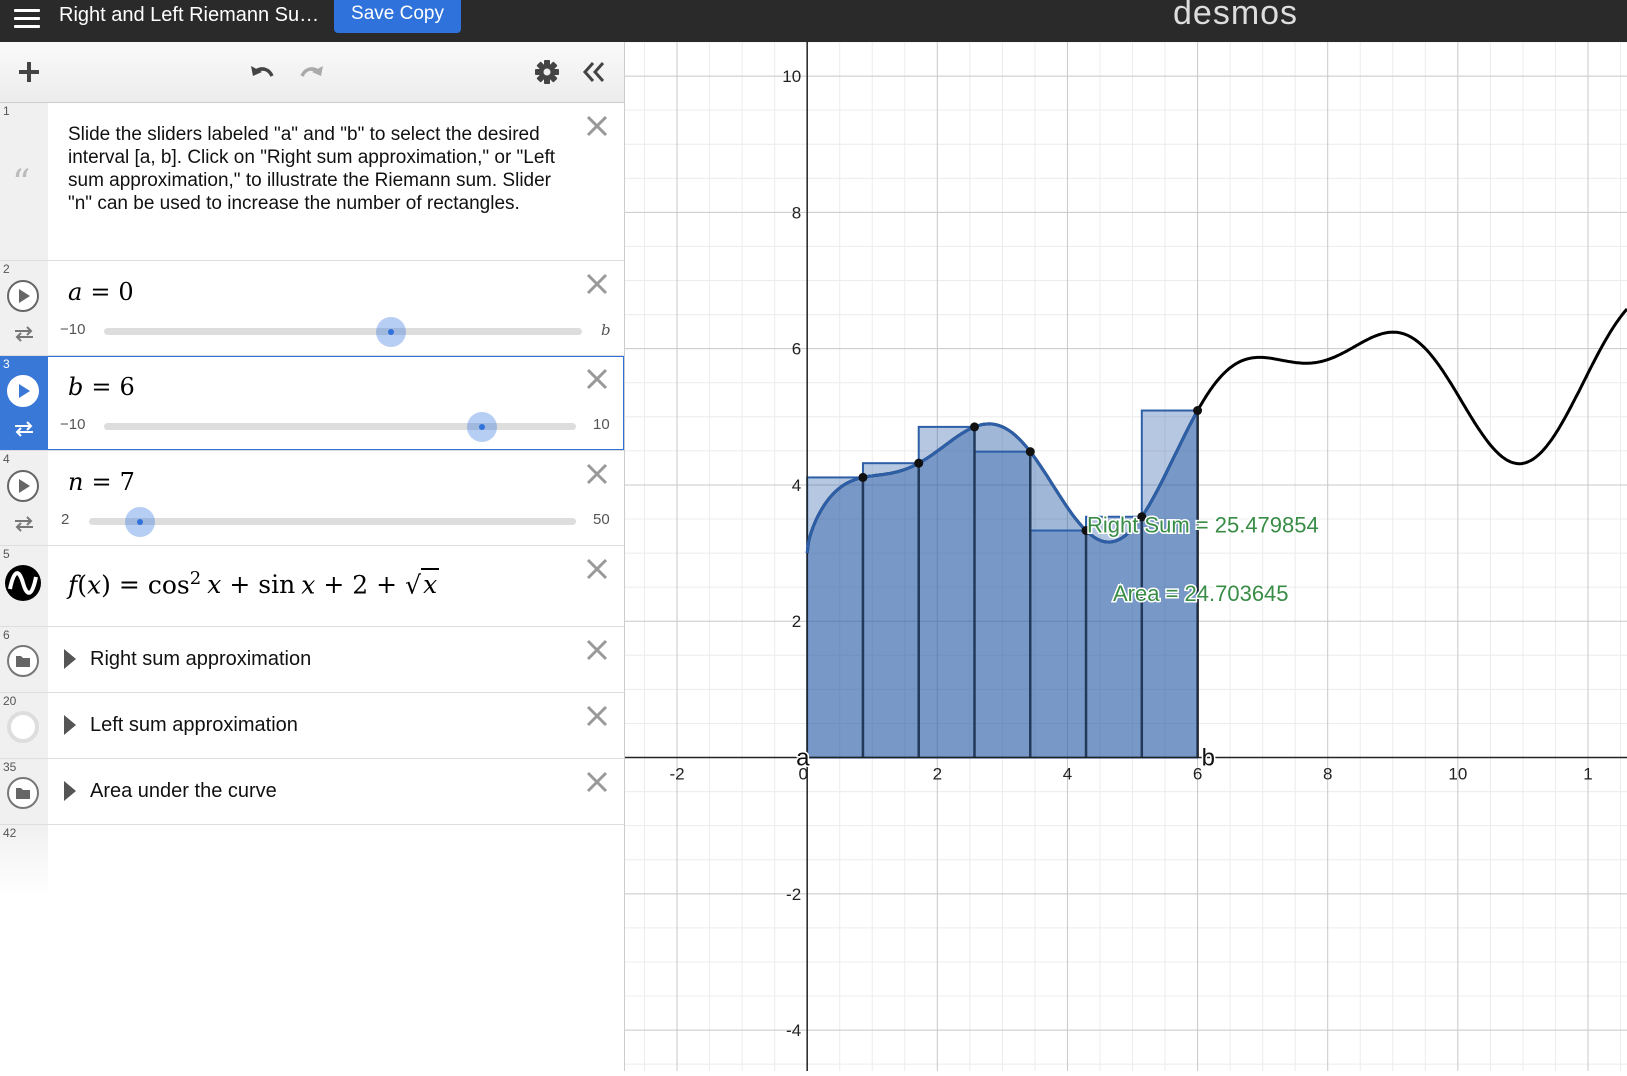 Image resolution: width=1627 pixels, height=1076 pixels. What do you see at coordinates (312, 403) in the screenshot?
I see `slider-b-row: 3 b = 6 −10 10` at bounding box center [312, 403].